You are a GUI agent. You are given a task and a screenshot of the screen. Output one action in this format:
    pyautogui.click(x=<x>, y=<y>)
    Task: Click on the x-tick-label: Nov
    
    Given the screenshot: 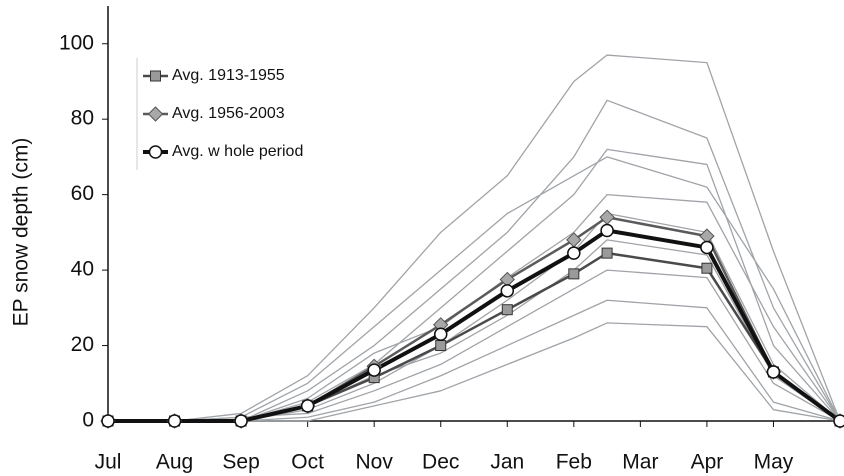 What is the action you would take?
    pyautogui.click(x=375, y=462)
    